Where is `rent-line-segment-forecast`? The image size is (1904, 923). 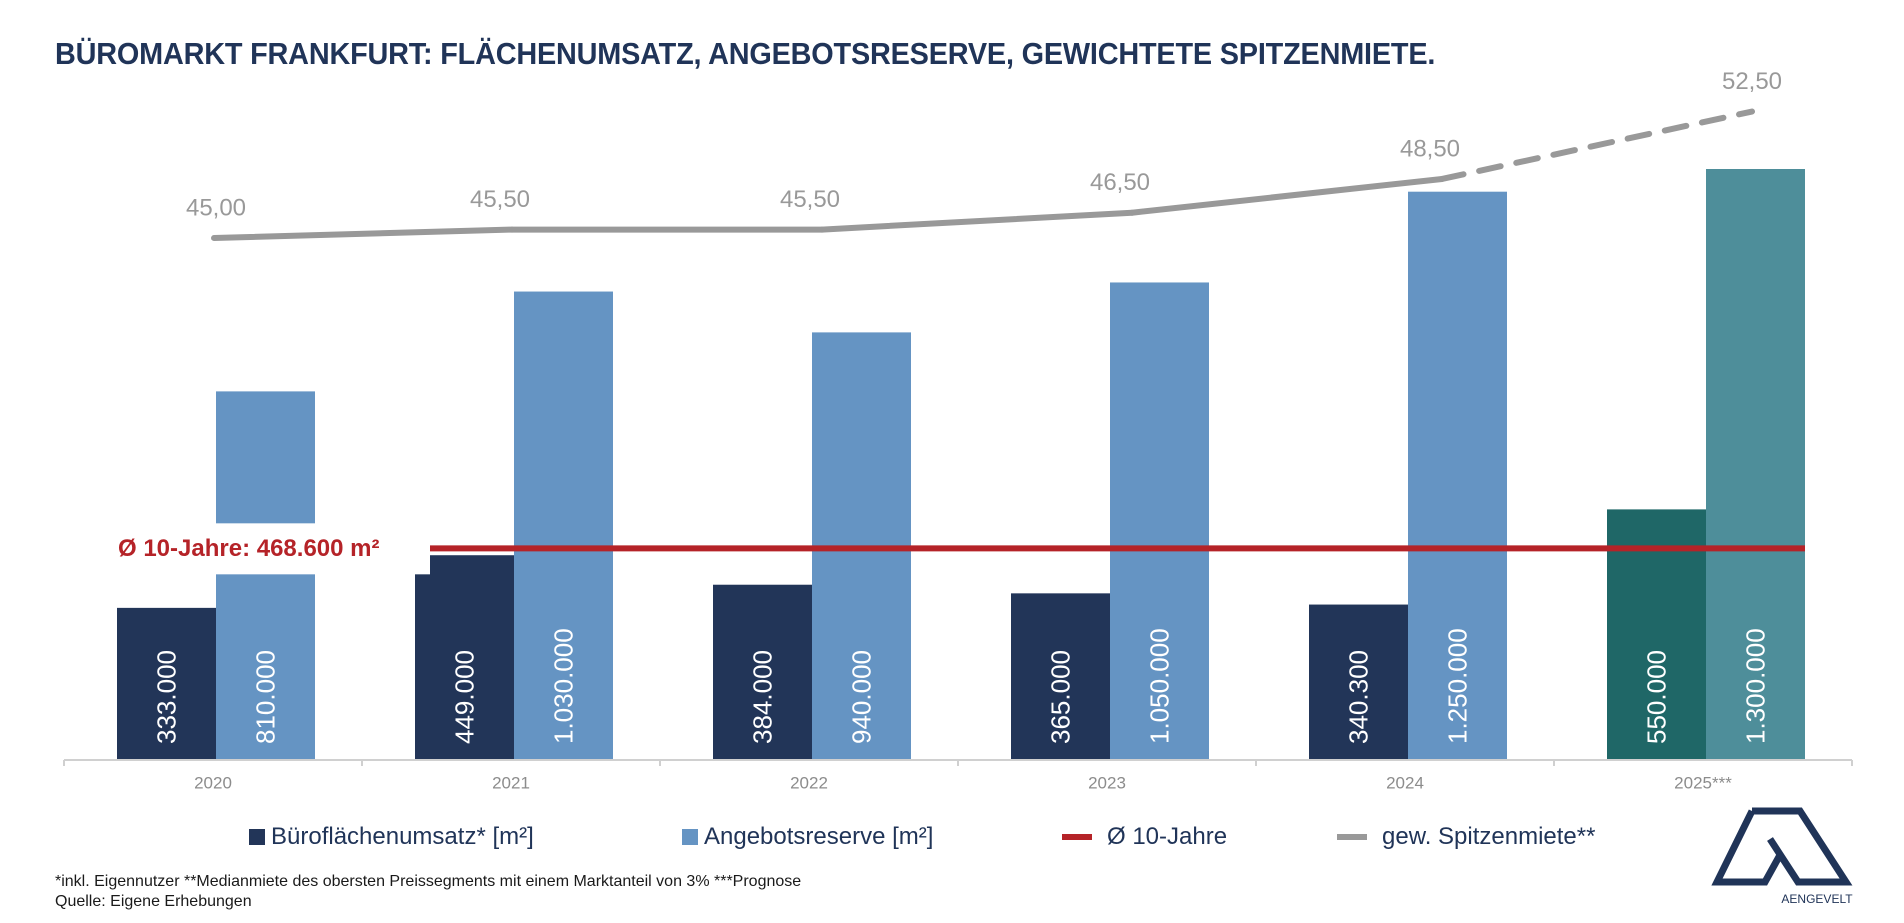
rent-line-segment-forecast is located at coordinates (1597, 145).